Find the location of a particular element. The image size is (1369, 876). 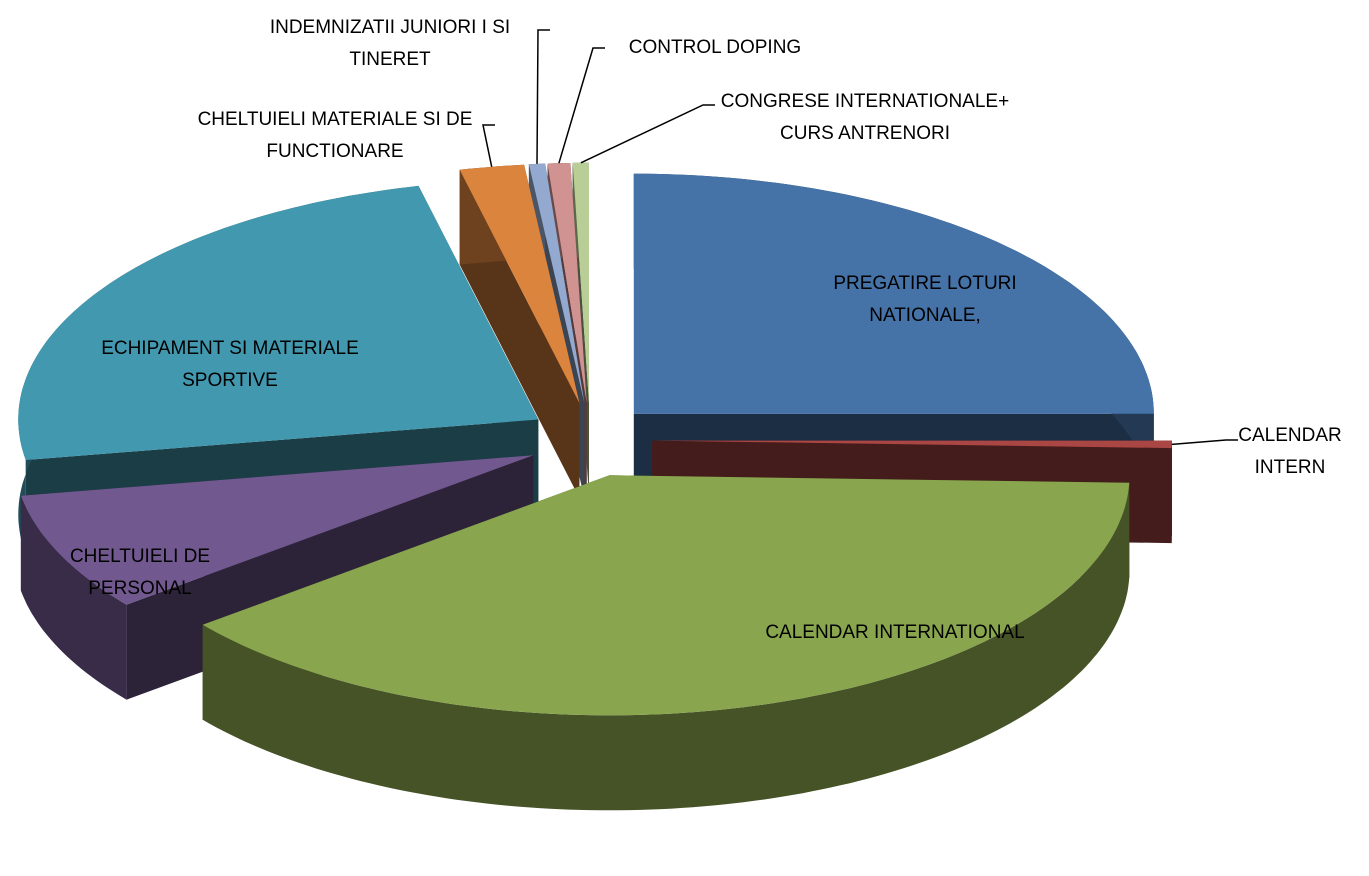

slice-label: CONTROL DOPING is located at coordinates (715, 47).